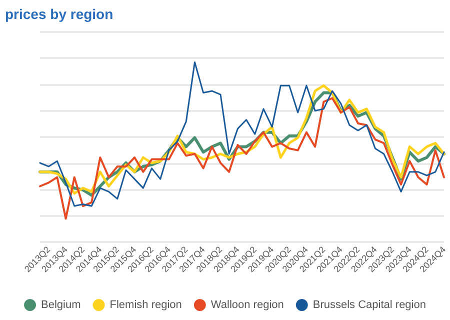 This screenshot has width=450, height=320. What do you see at coordinates (61, 305) in the screenshot?
I see `legend-label: Belgium` at bounding box center [61, 305].